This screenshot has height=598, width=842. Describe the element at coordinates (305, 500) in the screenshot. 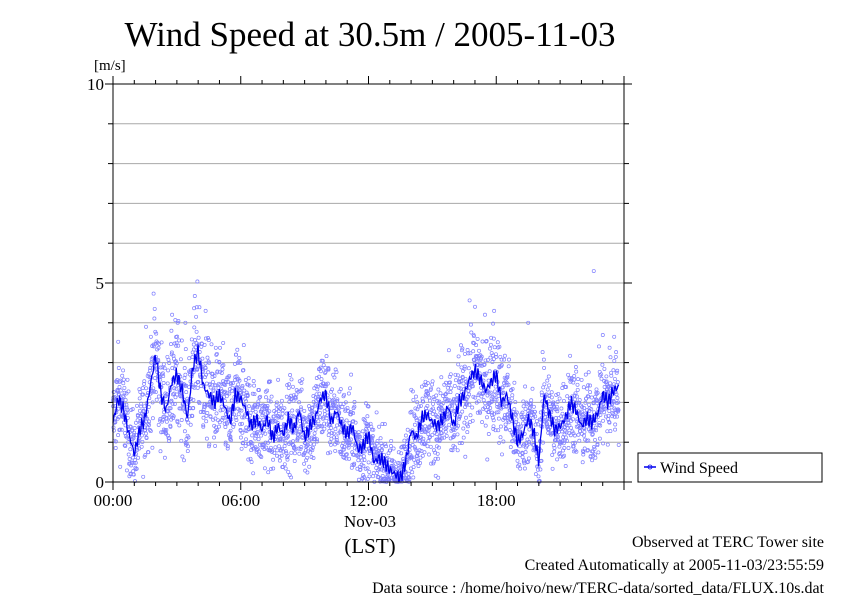

I see `x-tick-labels: 00:00 06:00 12:00 18:00` at that location.